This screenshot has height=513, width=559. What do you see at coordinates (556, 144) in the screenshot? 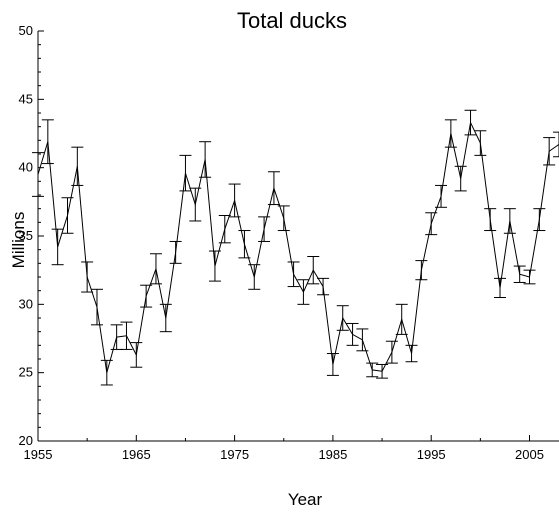
I see `error-bar` at bounding box center [556, 144].